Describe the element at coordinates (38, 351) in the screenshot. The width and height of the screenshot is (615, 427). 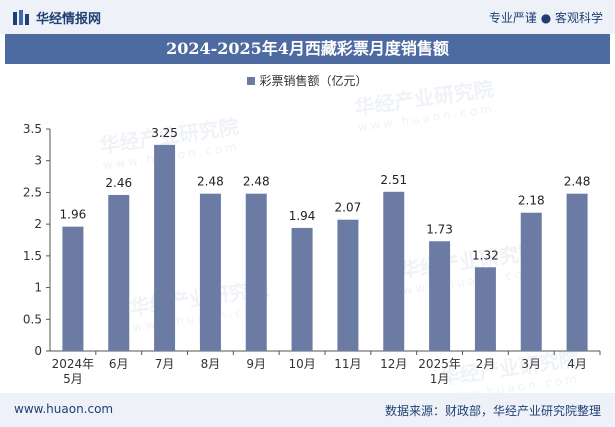
I see `y-tick-label: 0` at that location.